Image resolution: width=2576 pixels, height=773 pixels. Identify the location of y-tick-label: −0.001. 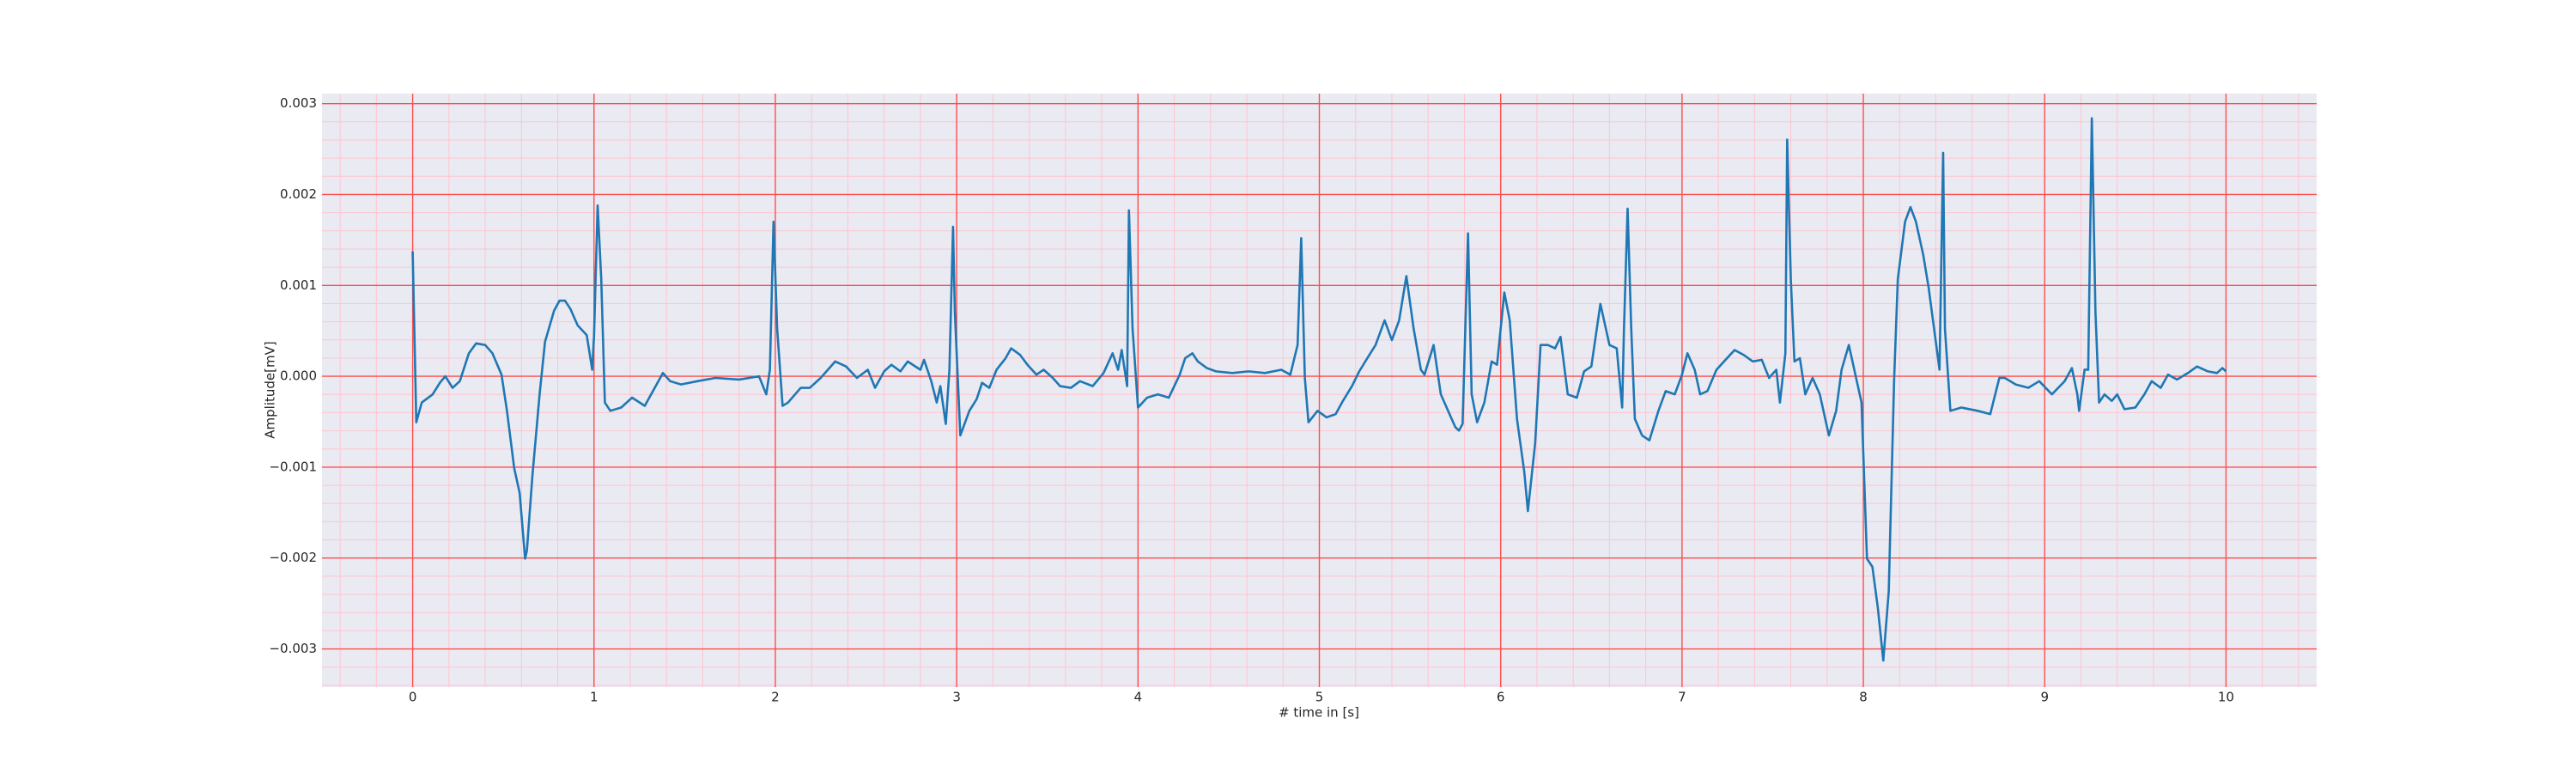
(293, 466).